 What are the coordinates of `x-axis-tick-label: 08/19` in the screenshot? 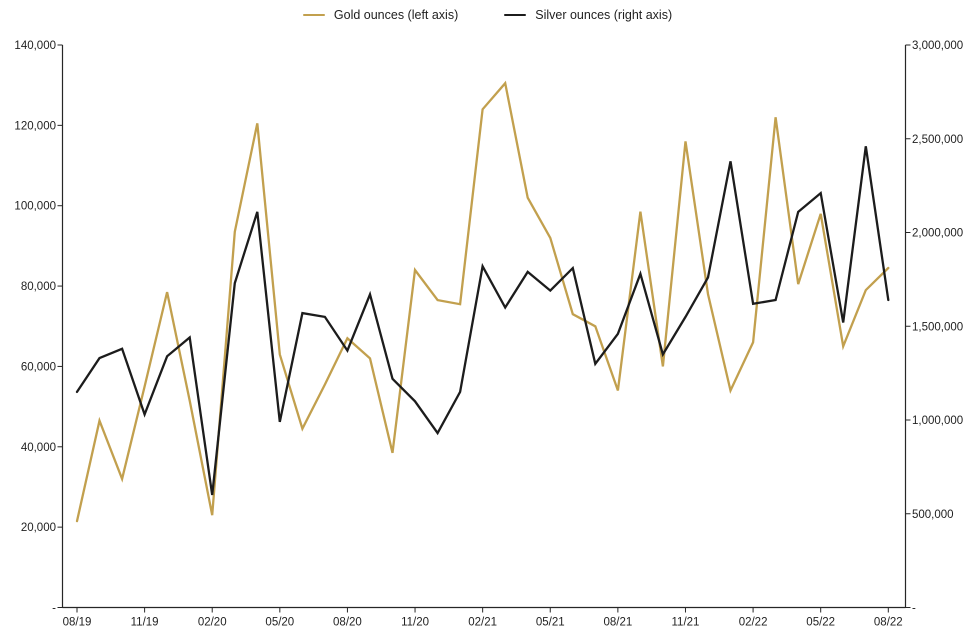 It's located at (77, 623).